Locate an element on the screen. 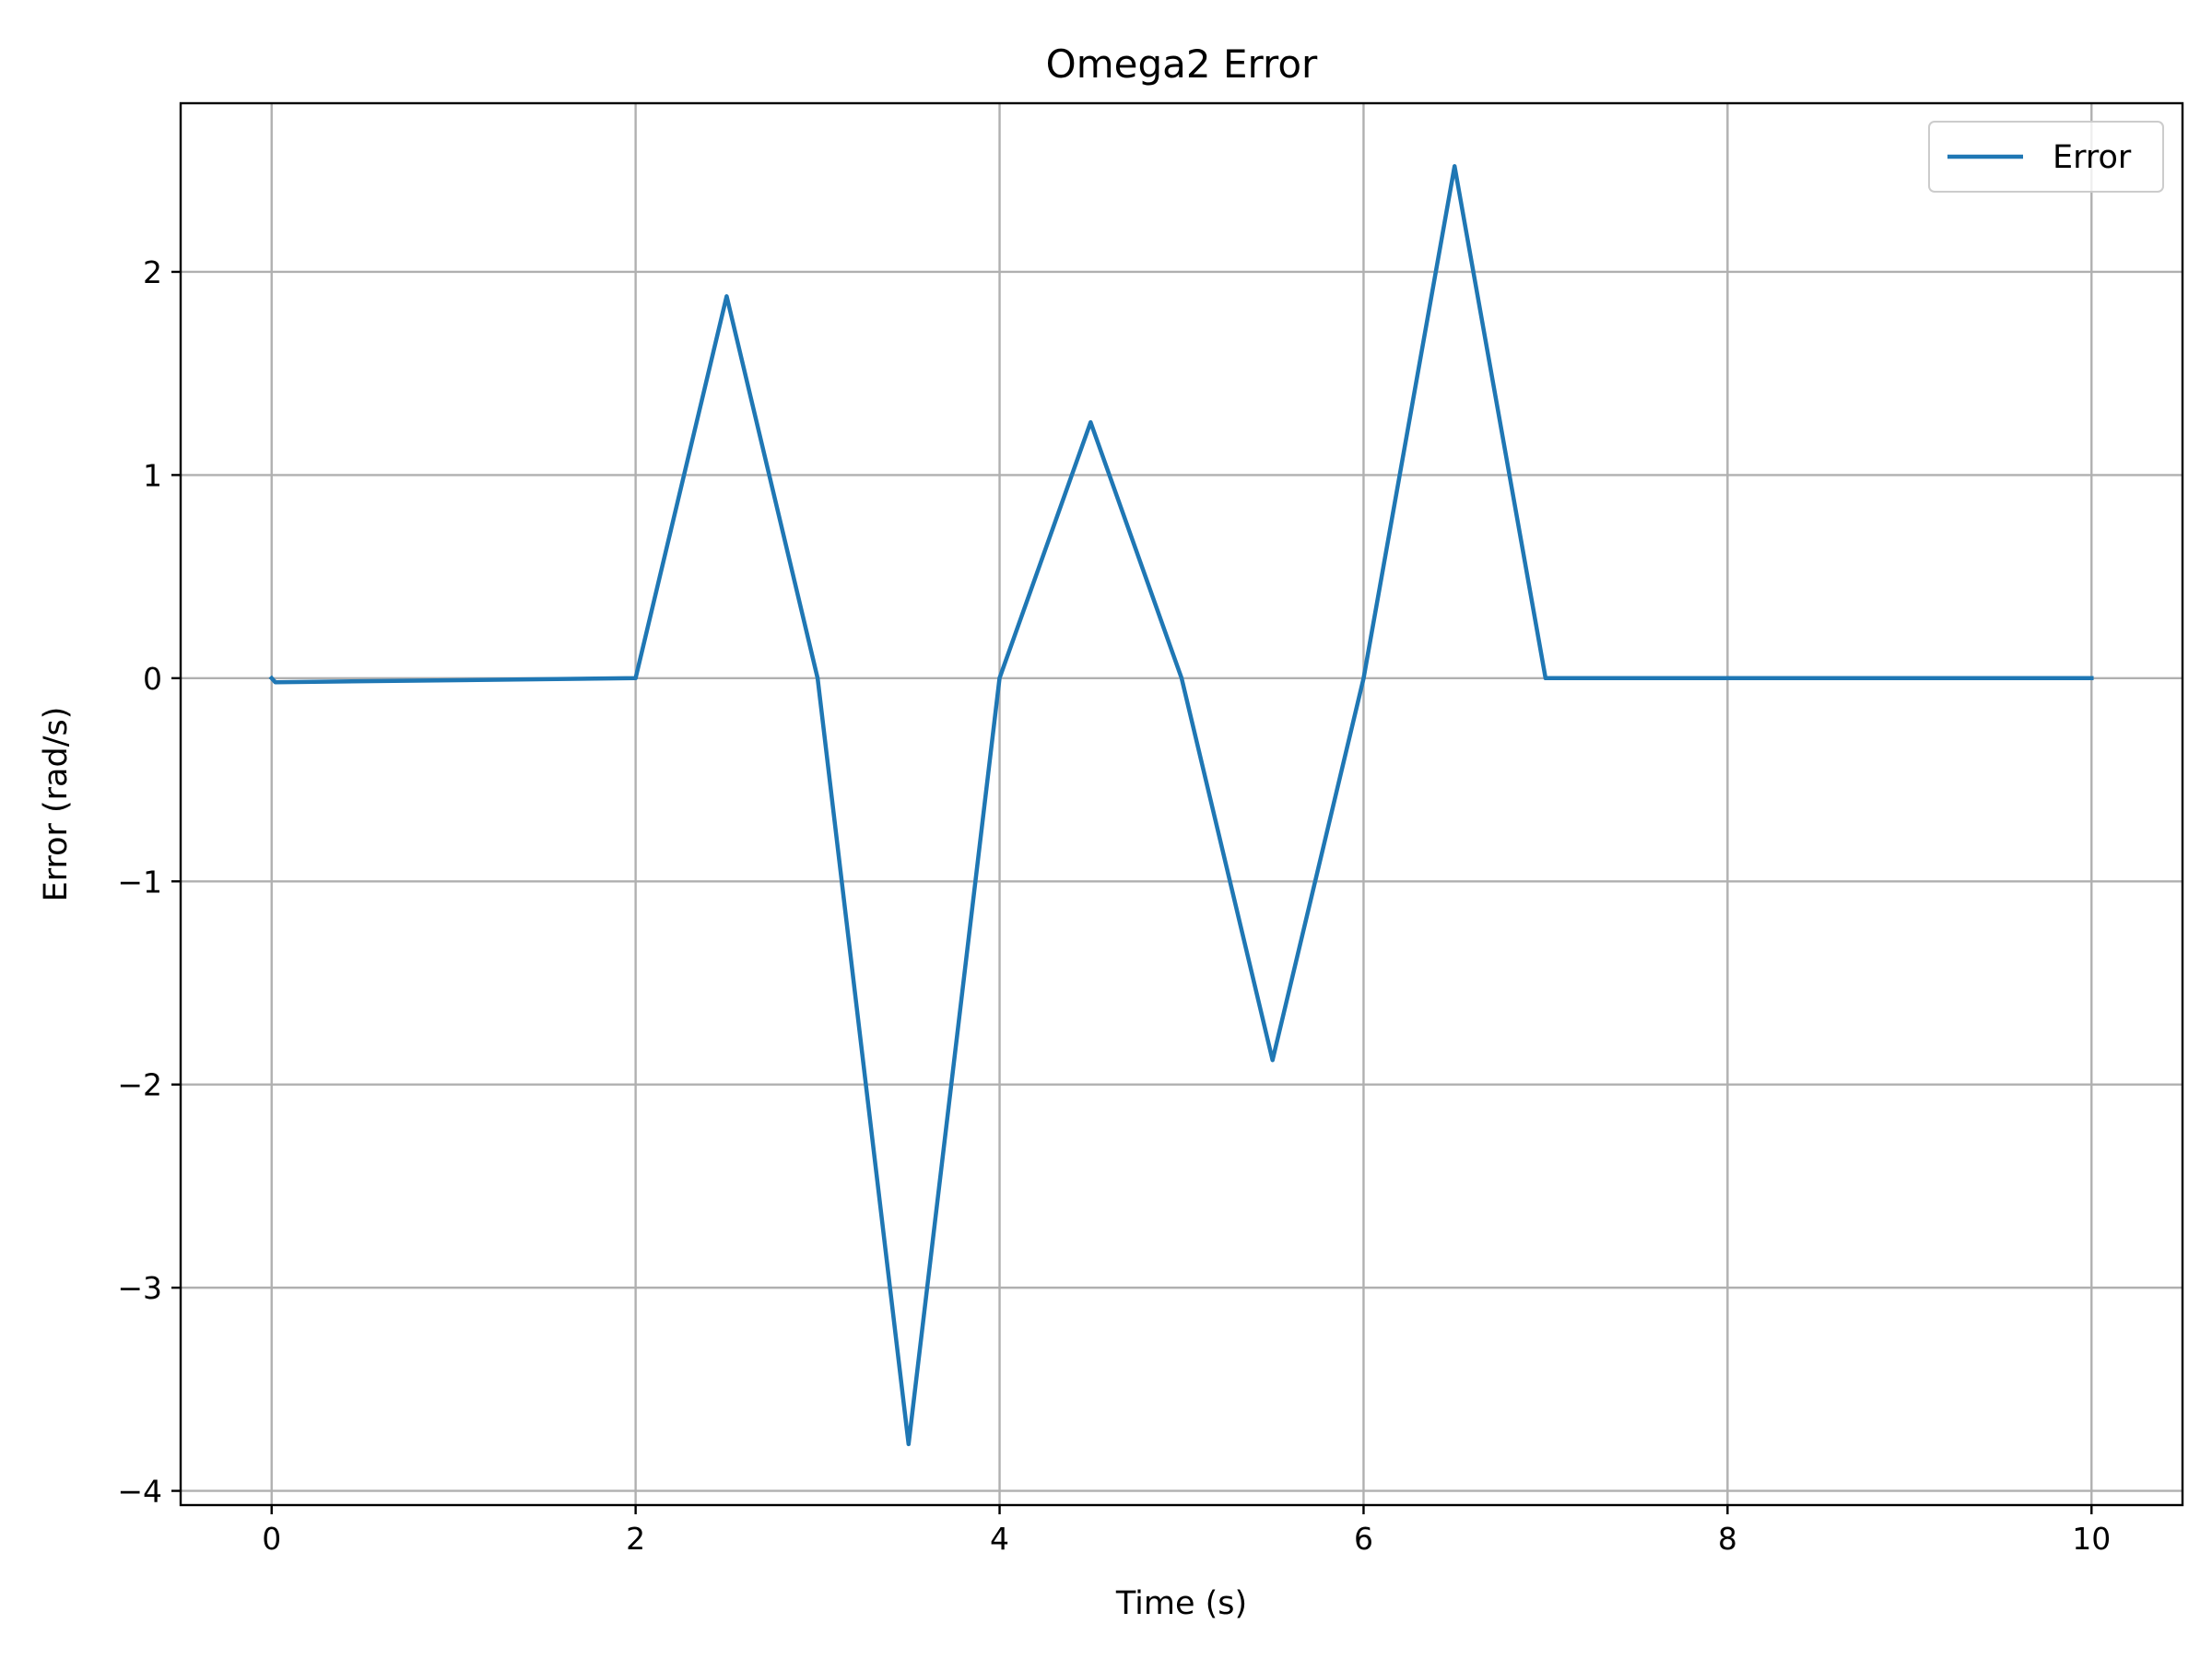 Image resolution: width=2212 pixels, height=1659 pixels. y-tick-label: 0 is located at coordinates (152, 679).